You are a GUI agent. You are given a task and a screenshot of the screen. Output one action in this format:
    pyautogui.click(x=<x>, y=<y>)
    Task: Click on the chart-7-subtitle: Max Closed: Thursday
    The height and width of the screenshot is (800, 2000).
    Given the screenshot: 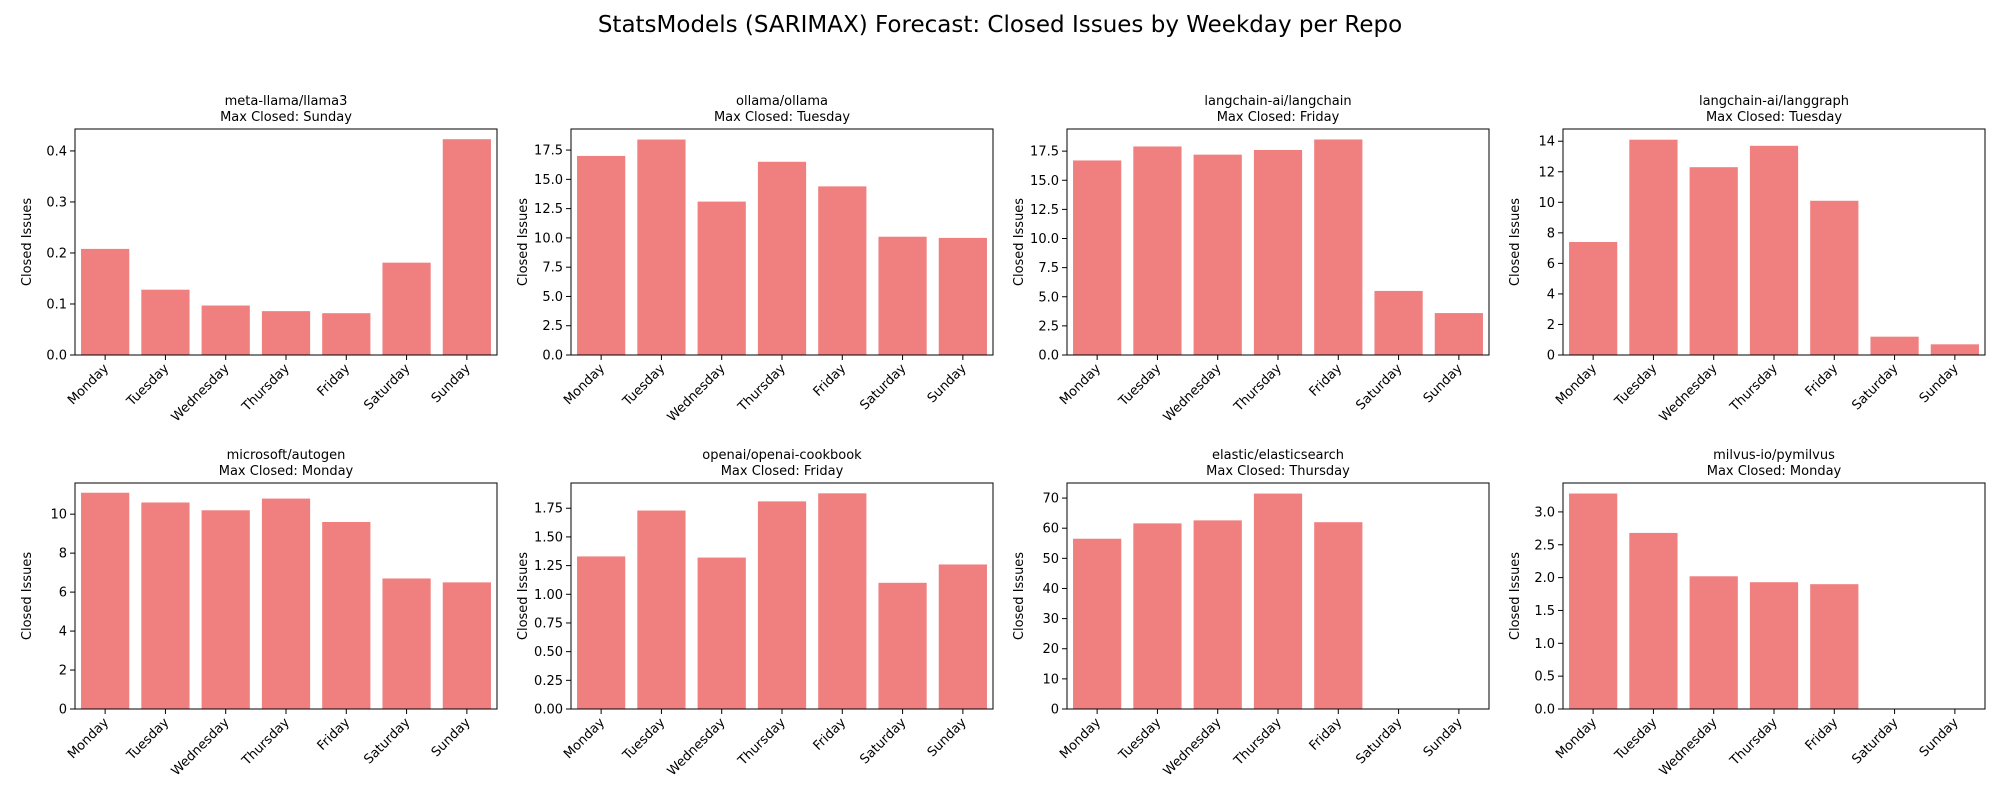 What is the action you would take?
    pyautogui.click(x=1278, y=471)
    